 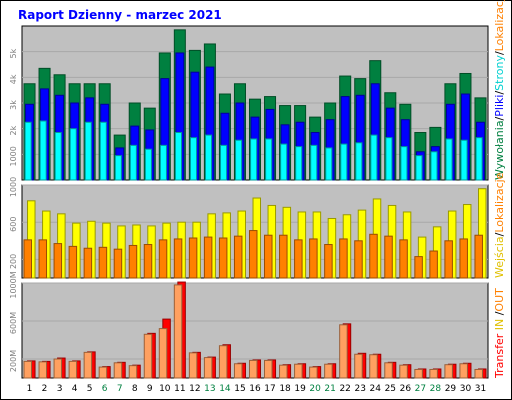 What do you see at coordinates (315, 389) in the screenshot?
I see `x-tick-label: 20` at bounding box center [315, 389].